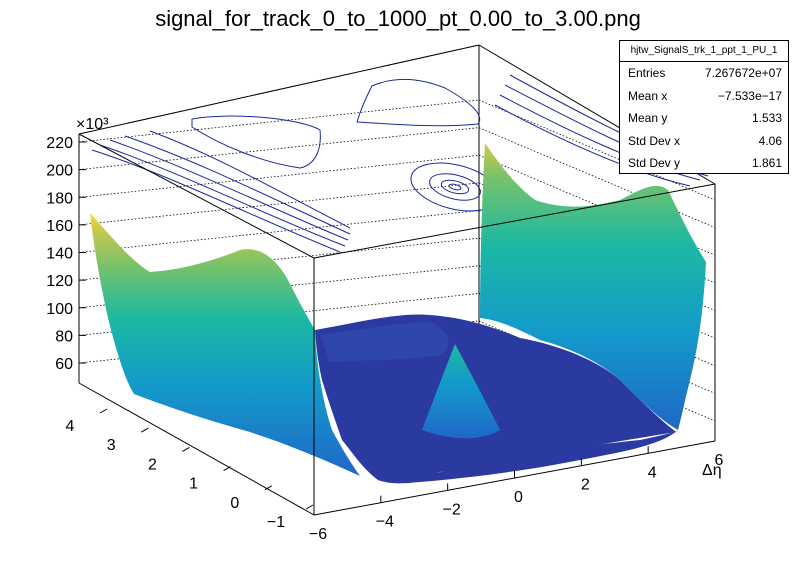 The image size is (796, 572). What do you see at coordinates (704, 163) in the screenshot?
I see `stats-row: Std Dev y 1.861` at bounding box center [704, 163].